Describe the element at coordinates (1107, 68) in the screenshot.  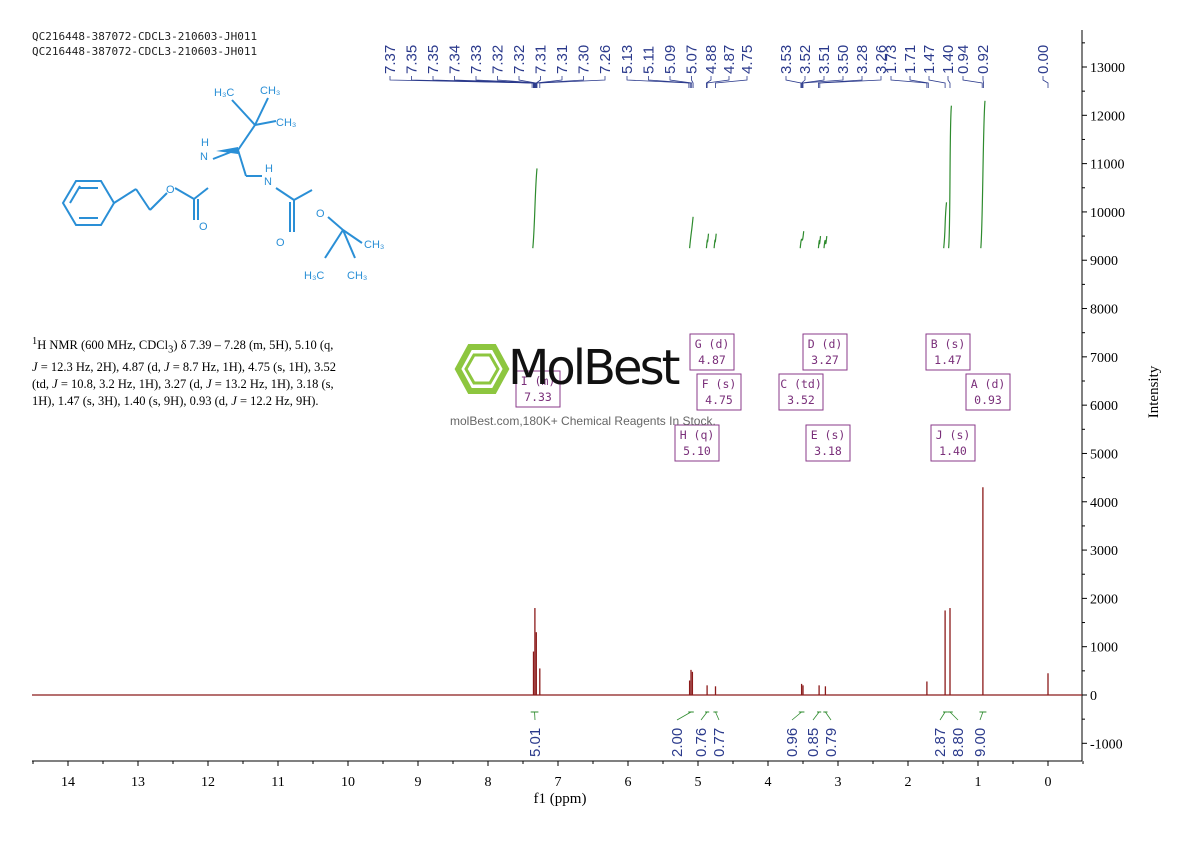
I see `y-tick-label: 13000` at that location.